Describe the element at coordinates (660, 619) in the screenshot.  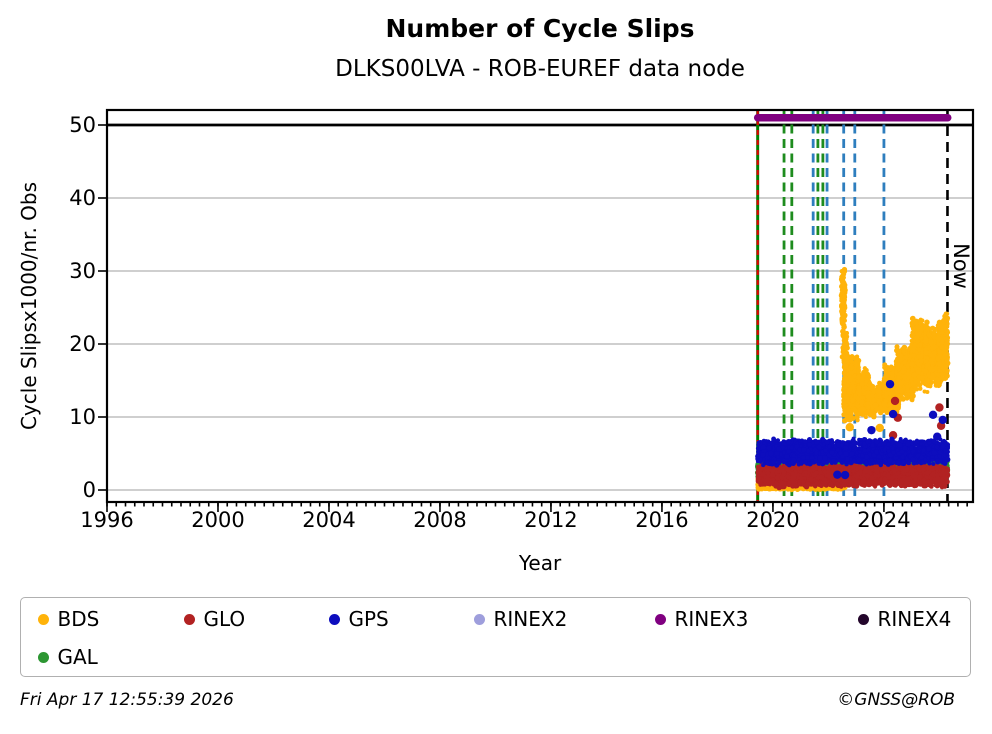
I see `rinex3-marker-icon` at that location.